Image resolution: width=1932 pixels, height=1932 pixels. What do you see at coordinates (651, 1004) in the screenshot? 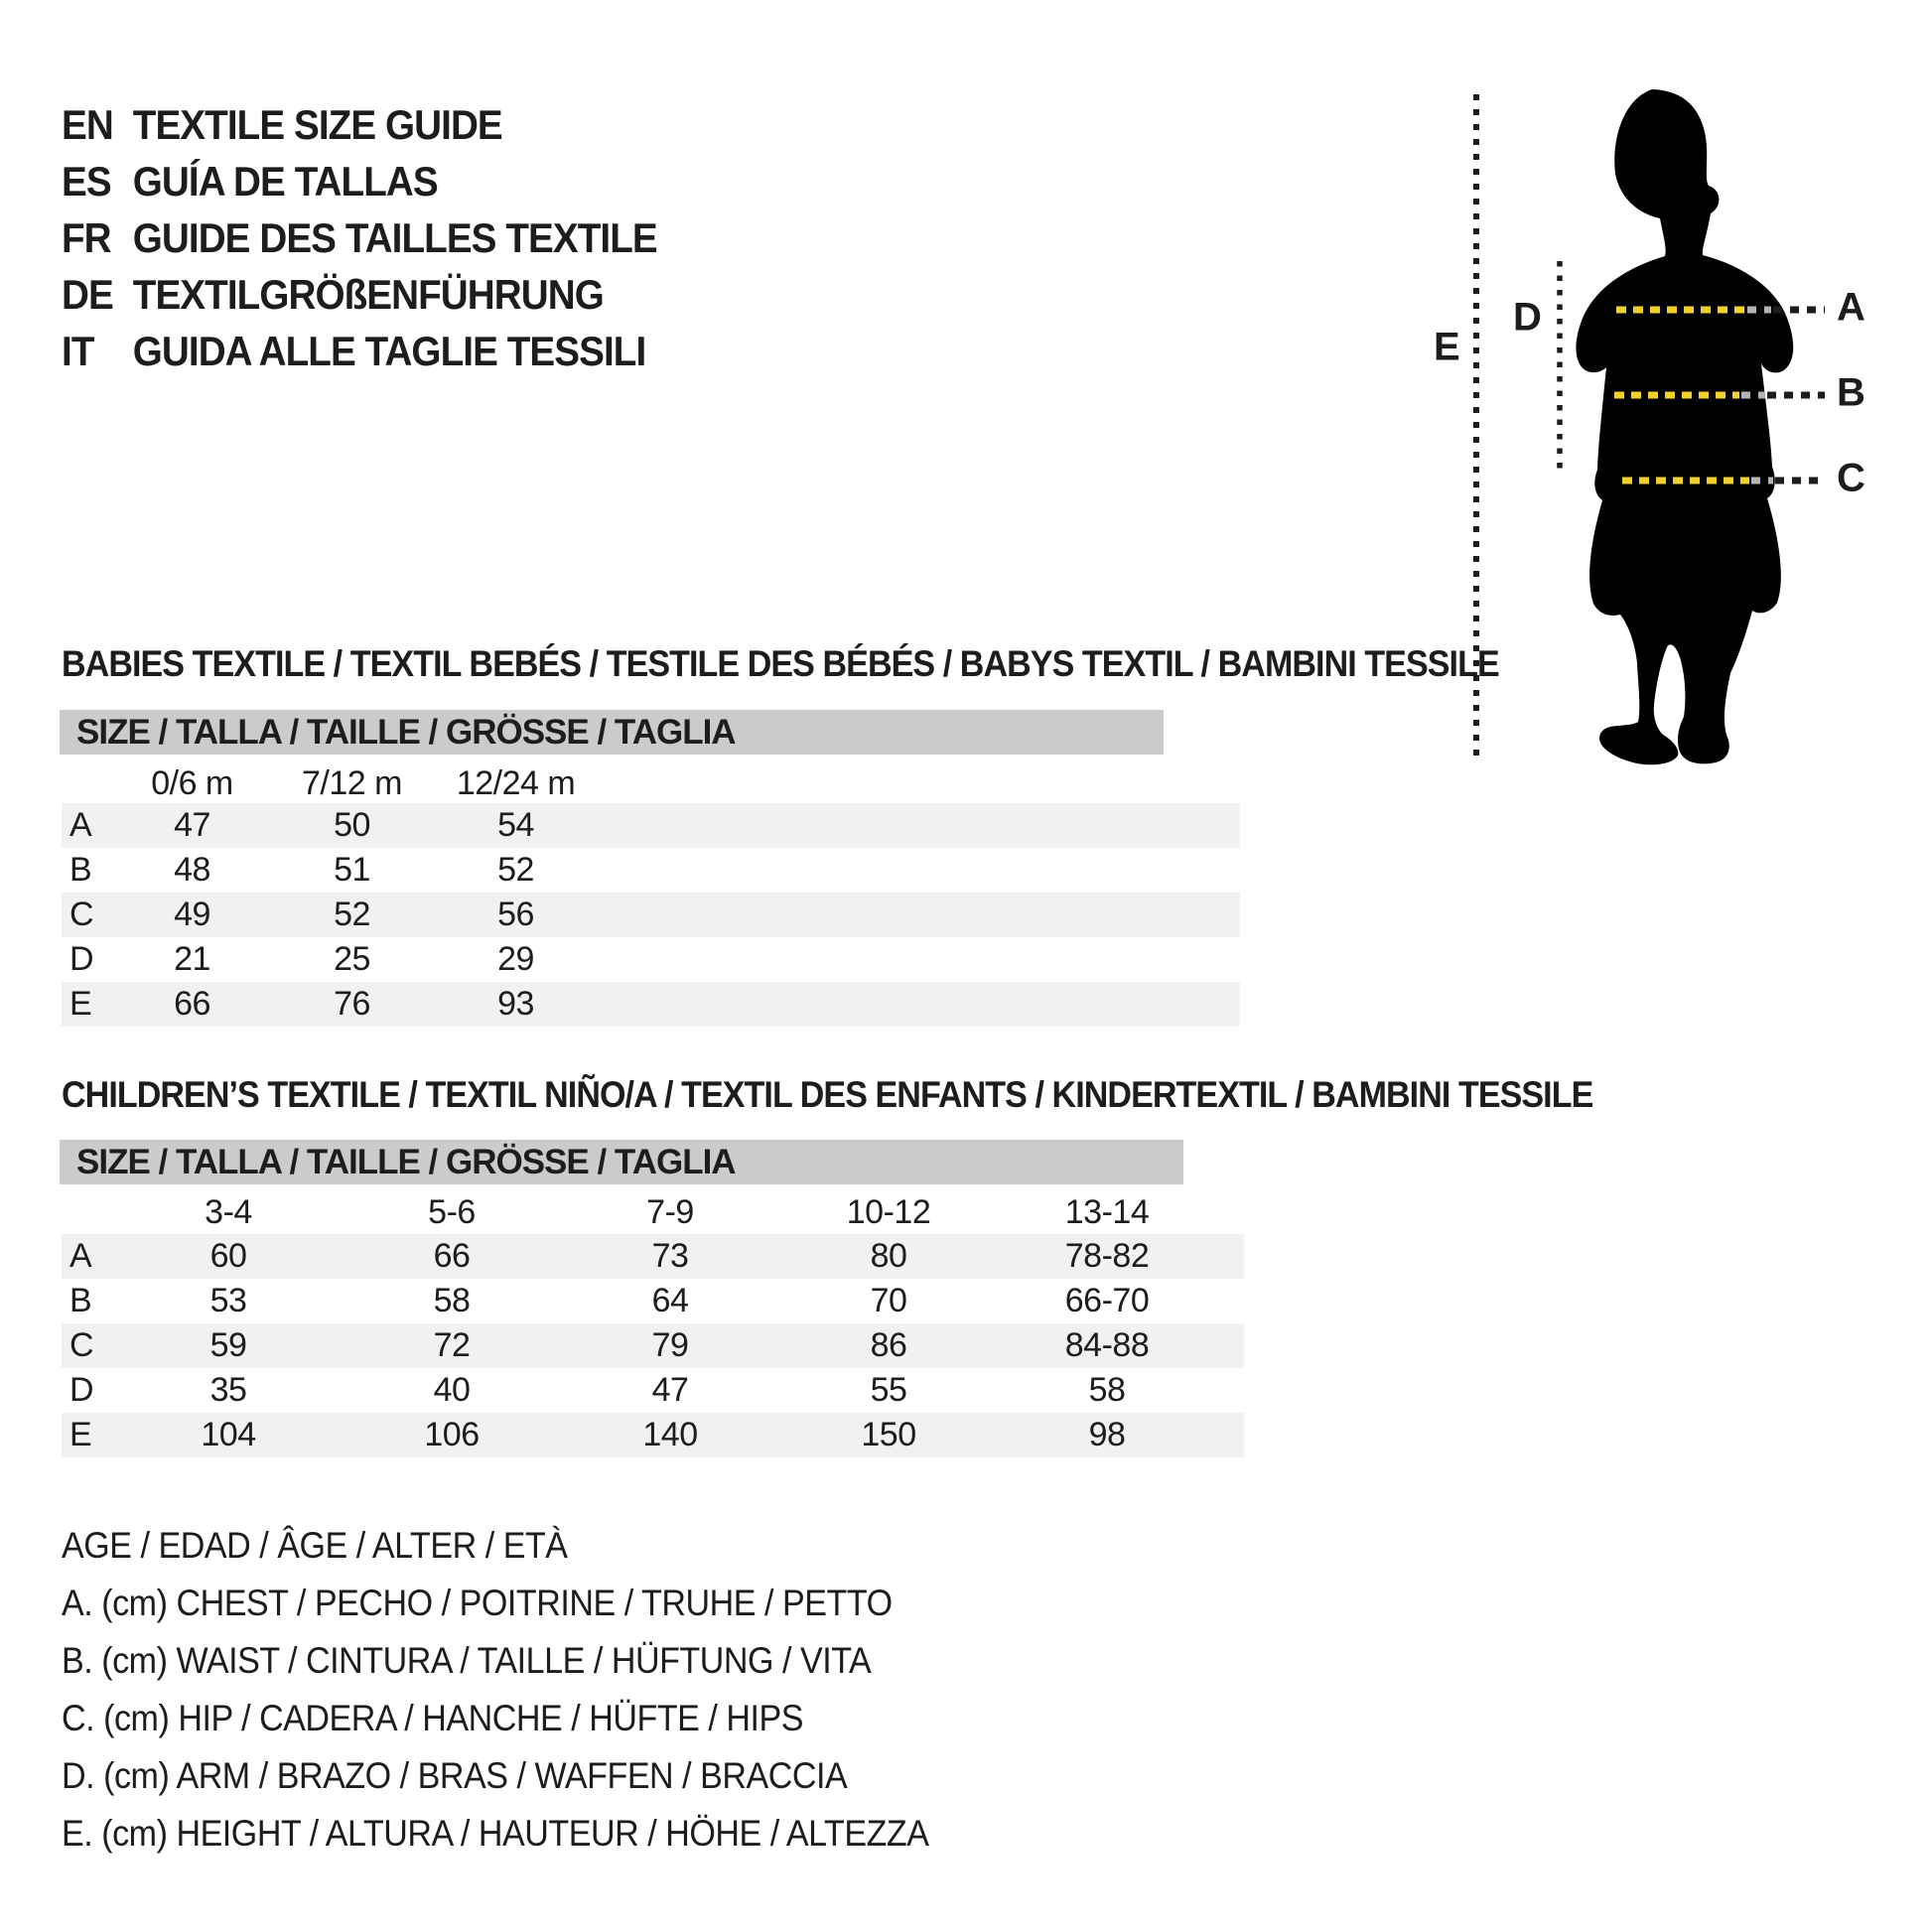
I see `table-row: E 66 76 93` at bounding box center [651, 1004].